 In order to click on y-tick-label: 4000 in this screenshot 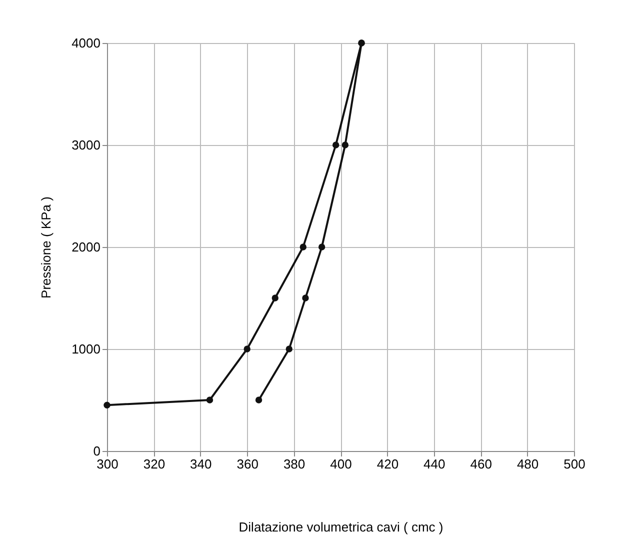, I will do `click(86, 43)`.